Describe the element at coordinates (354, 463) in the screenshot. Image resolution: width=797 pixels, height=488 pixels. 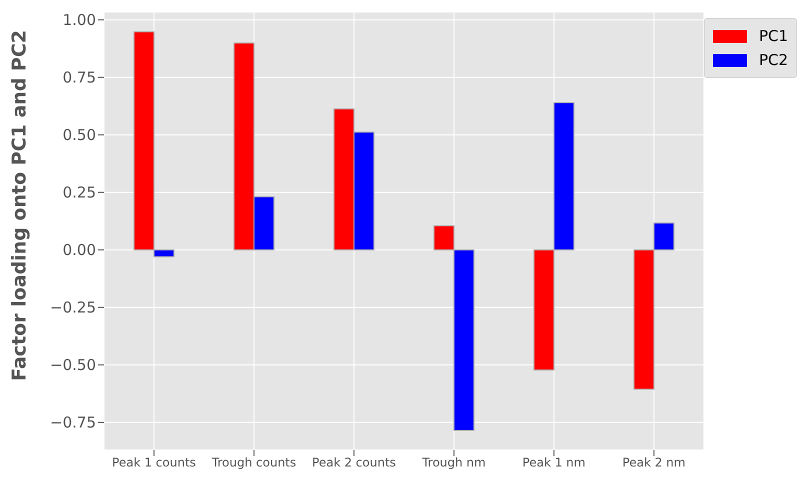
I see `x-tick-label: Peak 2 counts` at that location.